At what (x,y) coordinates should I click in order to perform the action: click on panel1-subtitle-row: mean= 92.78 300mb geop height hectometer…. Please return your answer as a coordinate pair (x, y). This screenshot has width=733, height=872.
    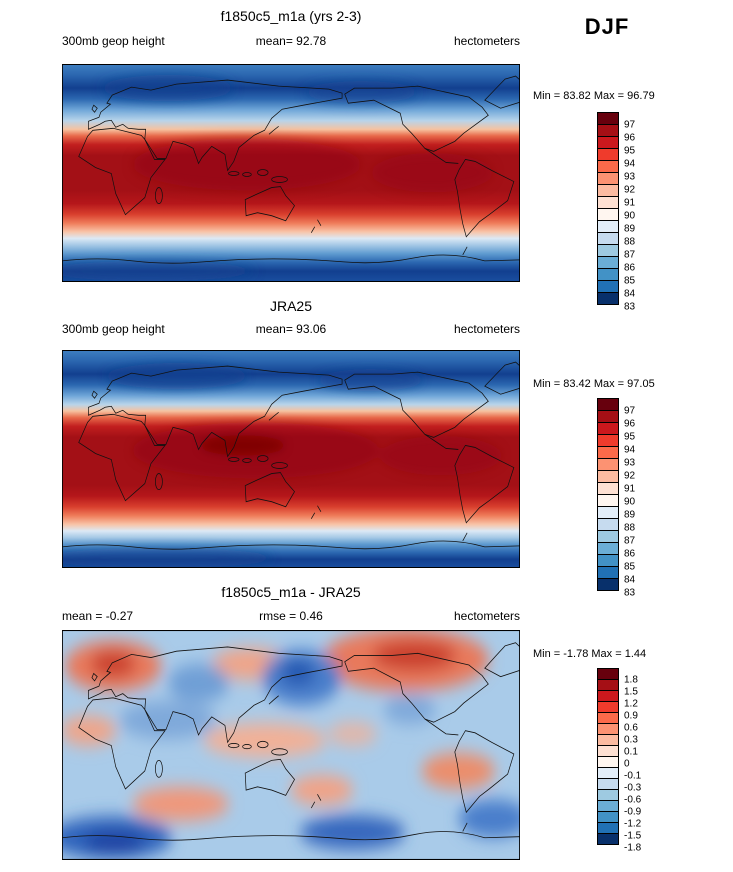
    Looking at the image, I should click on (291, 41).